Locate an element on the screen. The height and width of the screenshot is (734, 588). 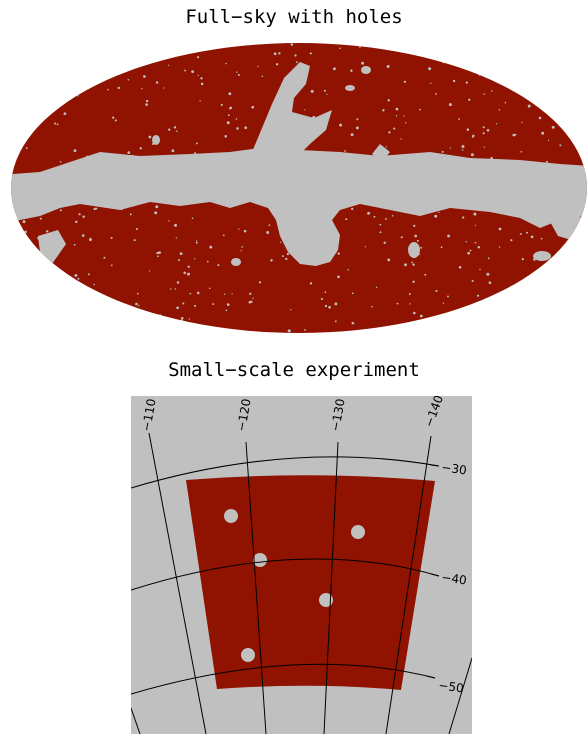
north-spur-hole is located at coordinates (292, 107).